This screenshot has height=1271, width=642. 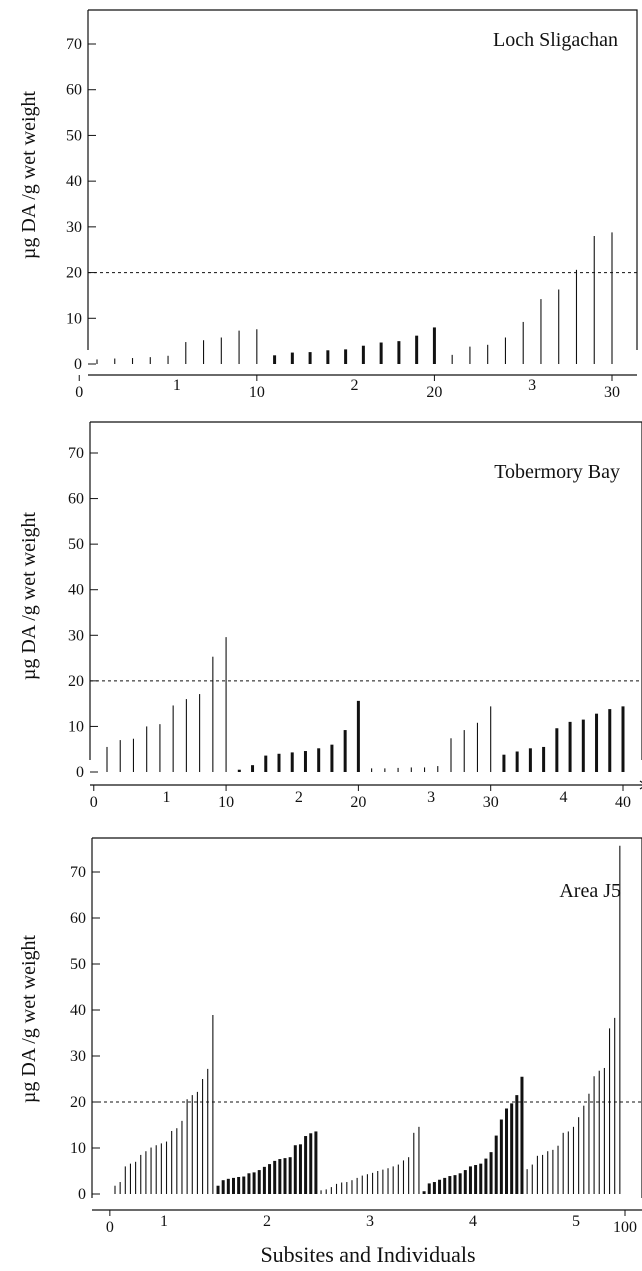 I want to click on x-tick-label: 100, so click(x=625, y=1227).